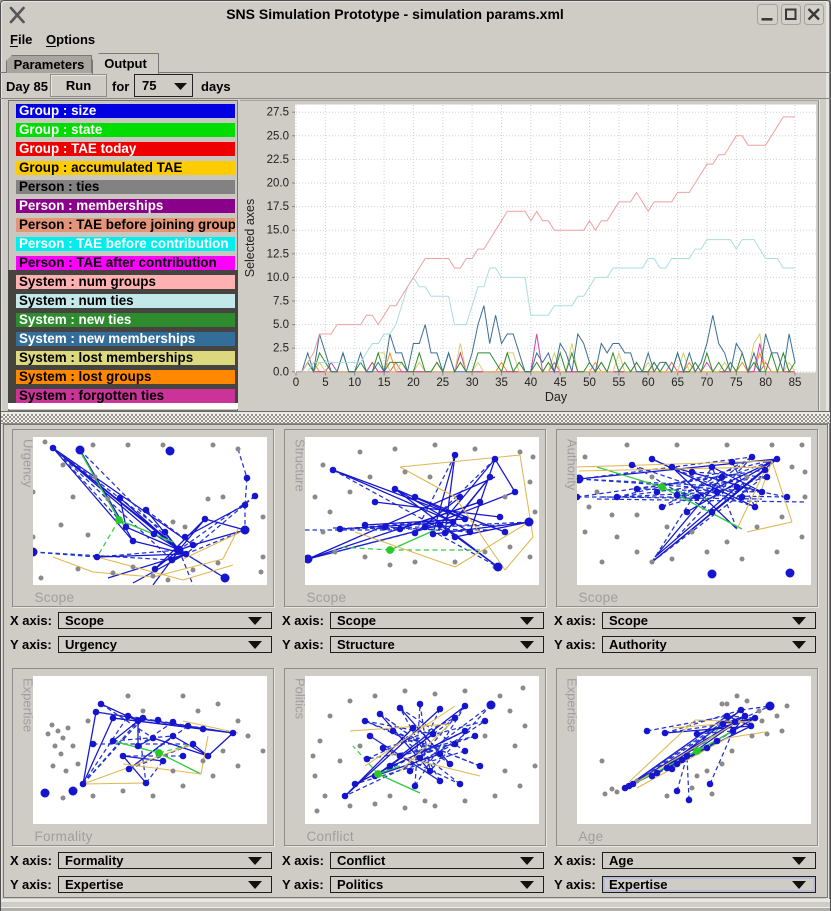  Describe the element at coordinates (765, 383) in the screenshot. I see `svg-text: 80` at that location.